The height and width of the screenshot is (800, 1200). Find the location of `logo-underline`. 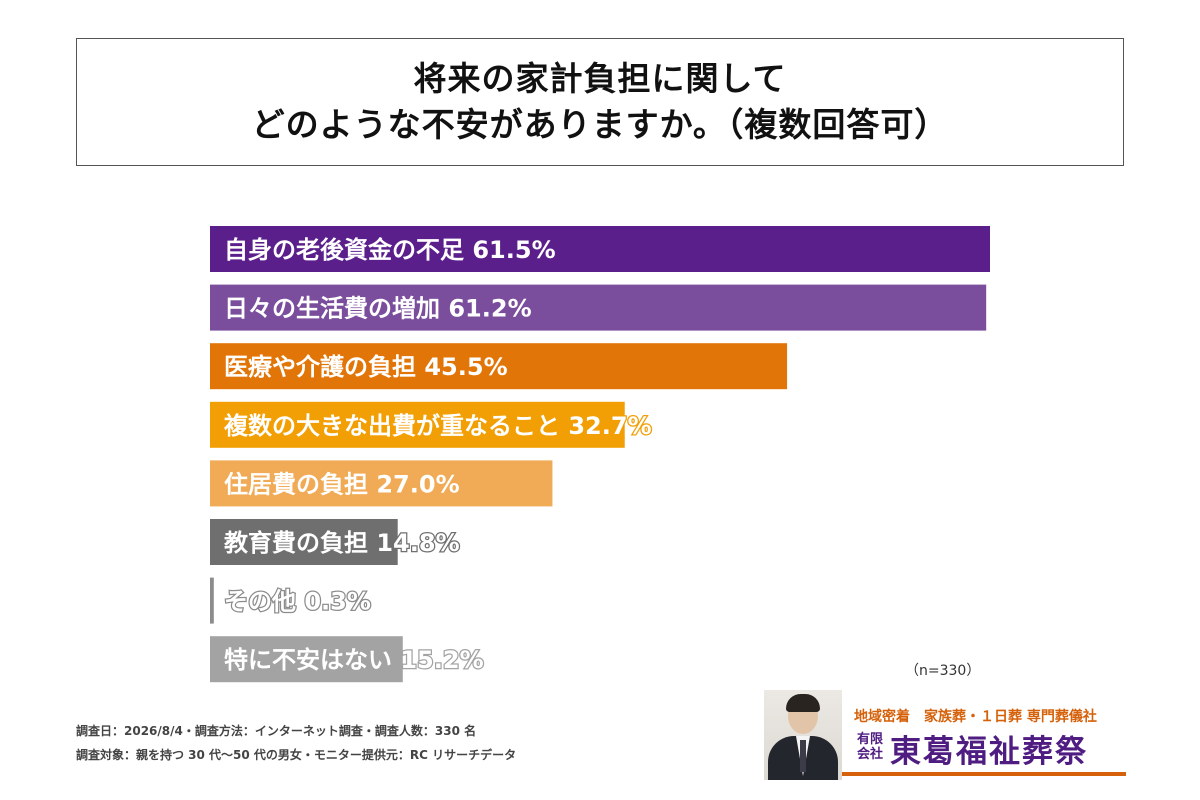

logo-underline is located at coordinates (984, 774).